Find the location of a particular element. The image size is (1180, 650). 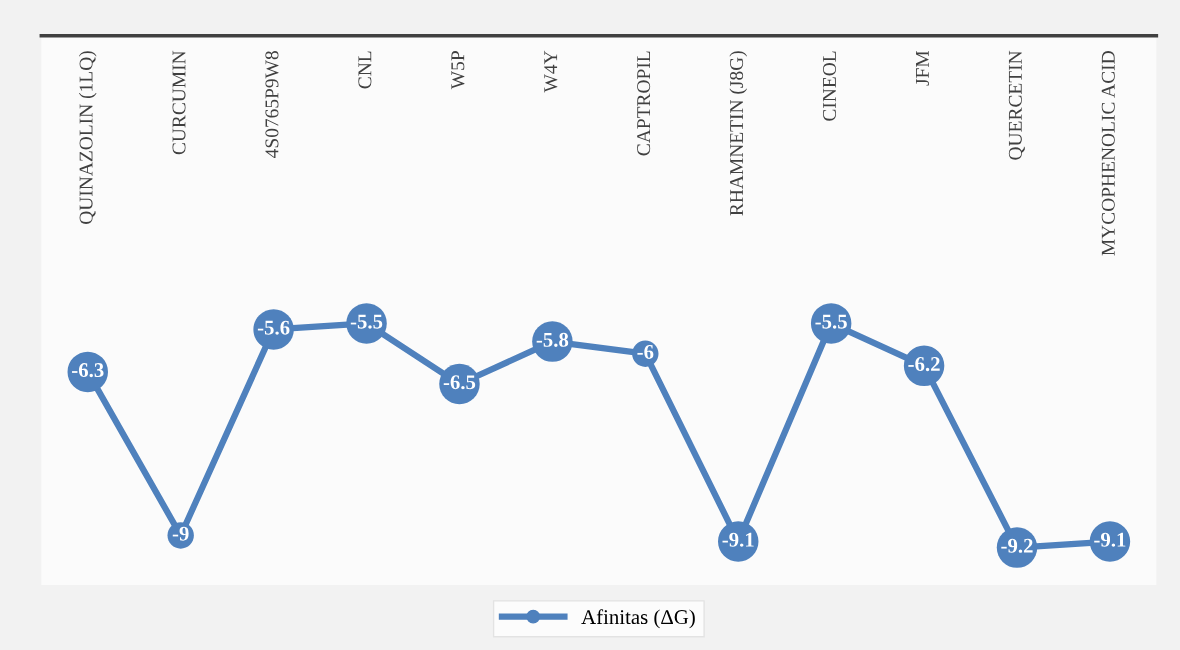

data-label: -6.3 is located at coordinates (88, 370).